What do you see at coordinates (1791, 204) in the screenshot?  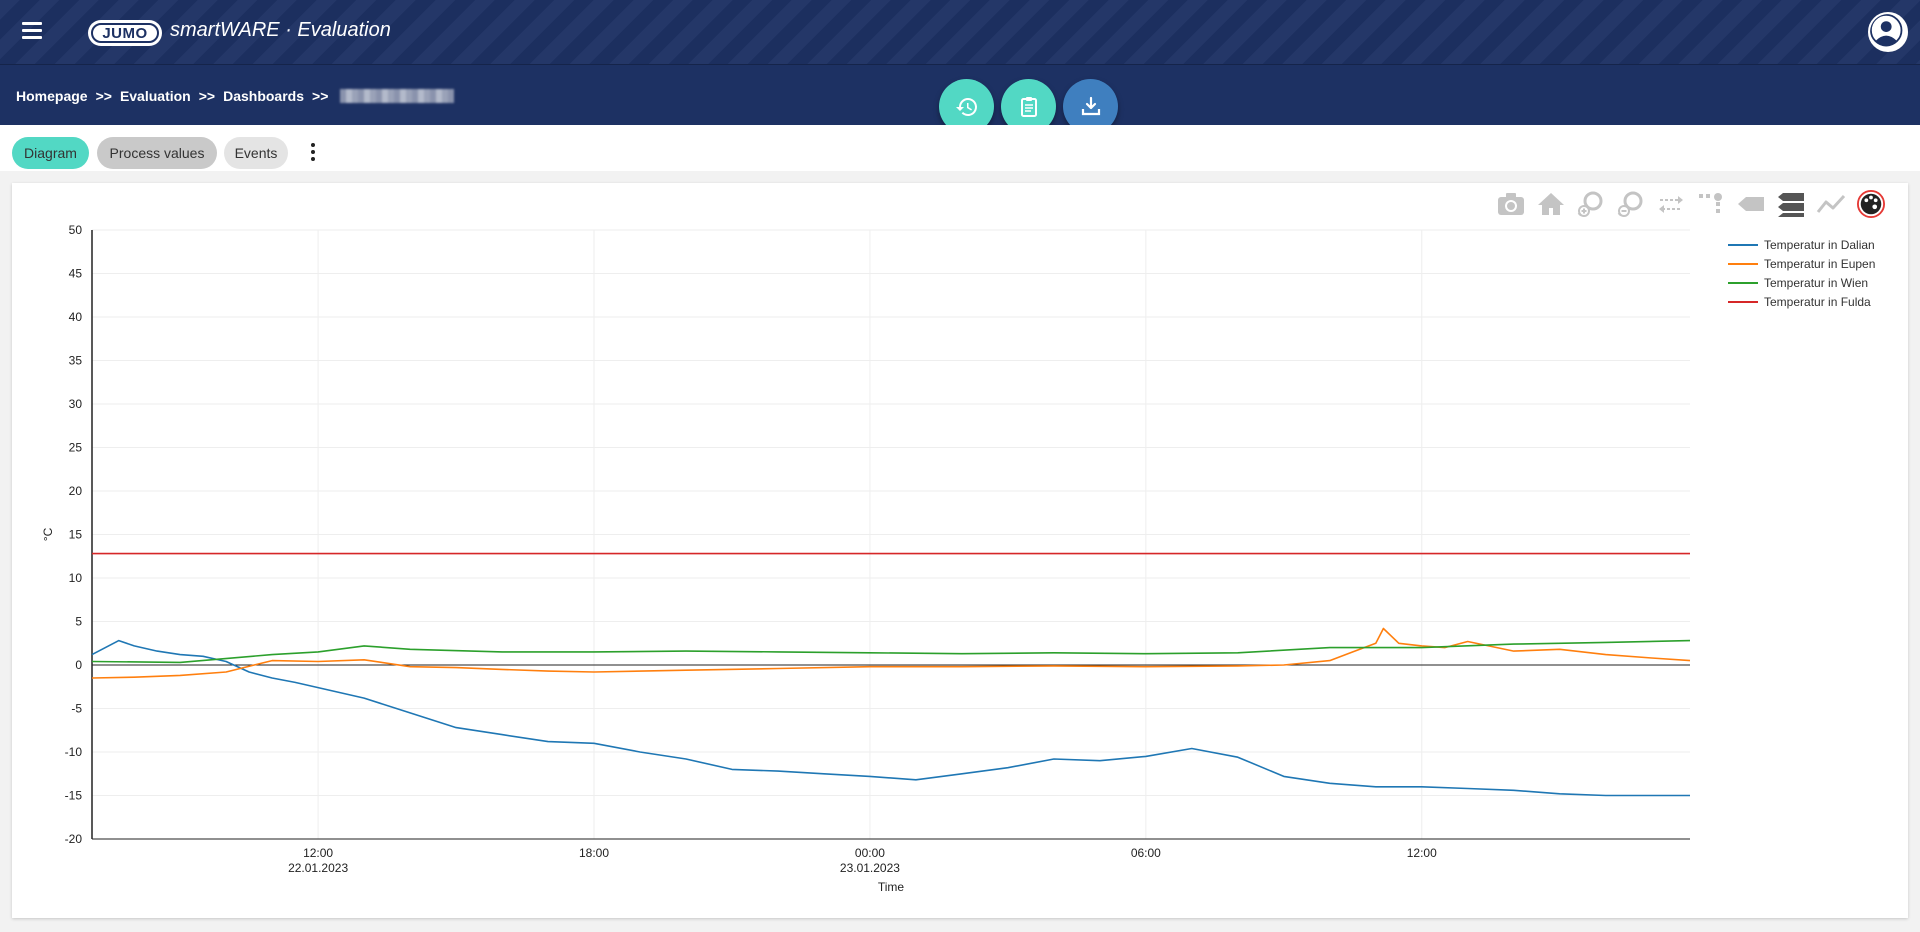 I see `hover-compare-icon` at bounding box center [1791, 204].